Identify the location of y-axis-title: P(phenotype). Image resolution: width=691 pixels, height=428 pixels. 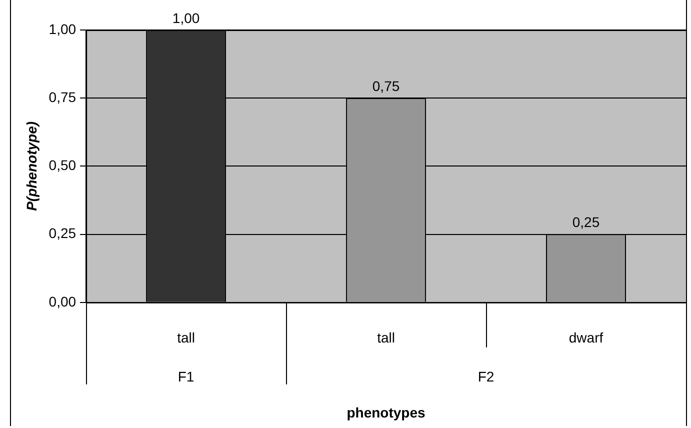
(31, 166).